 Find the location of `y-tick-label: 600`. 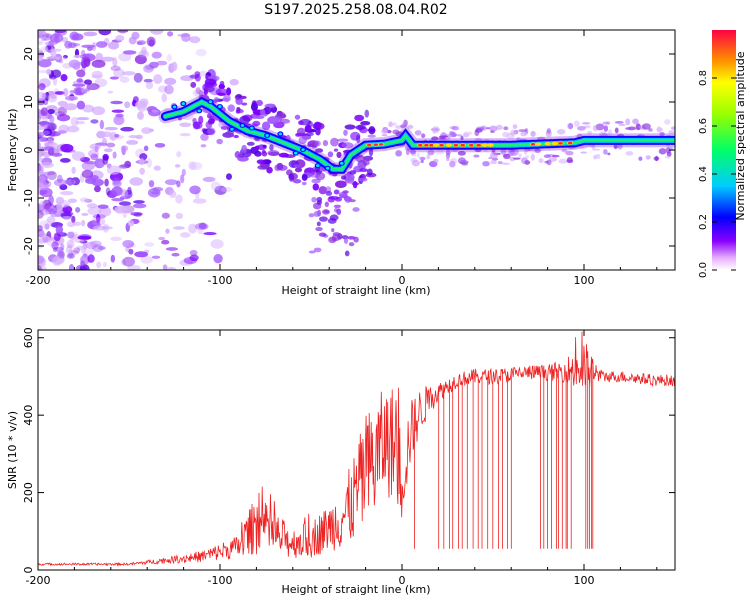

y-tick-label: 600 is located at coordinates (28, 337).